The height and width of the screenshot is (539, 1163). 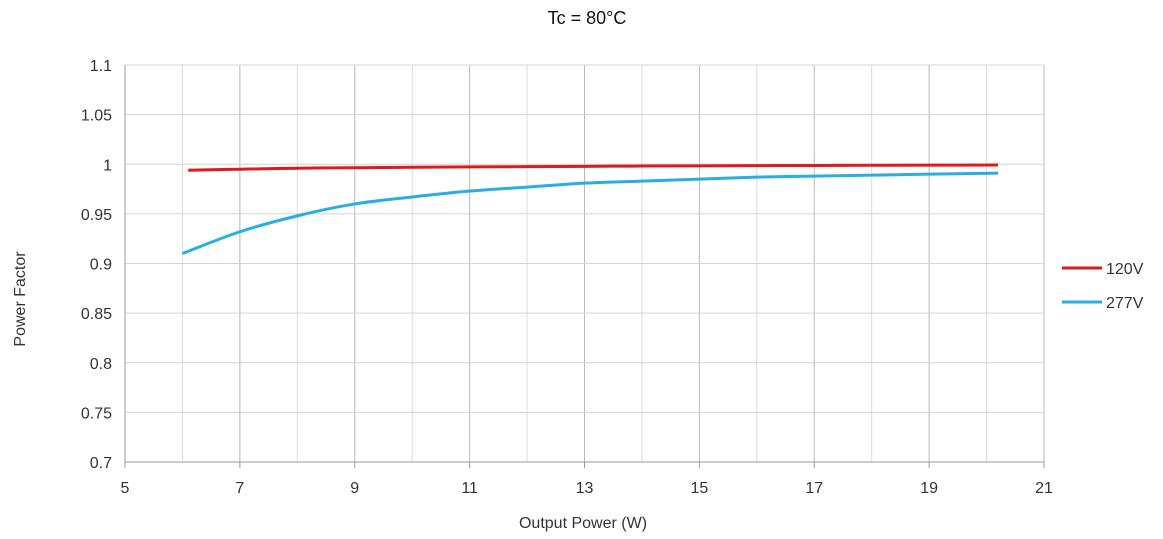 What do you see at coordinates (1103, 286) in the screenshot?
I see `legend: 120V 277V` at bounding box center [1103, 286].